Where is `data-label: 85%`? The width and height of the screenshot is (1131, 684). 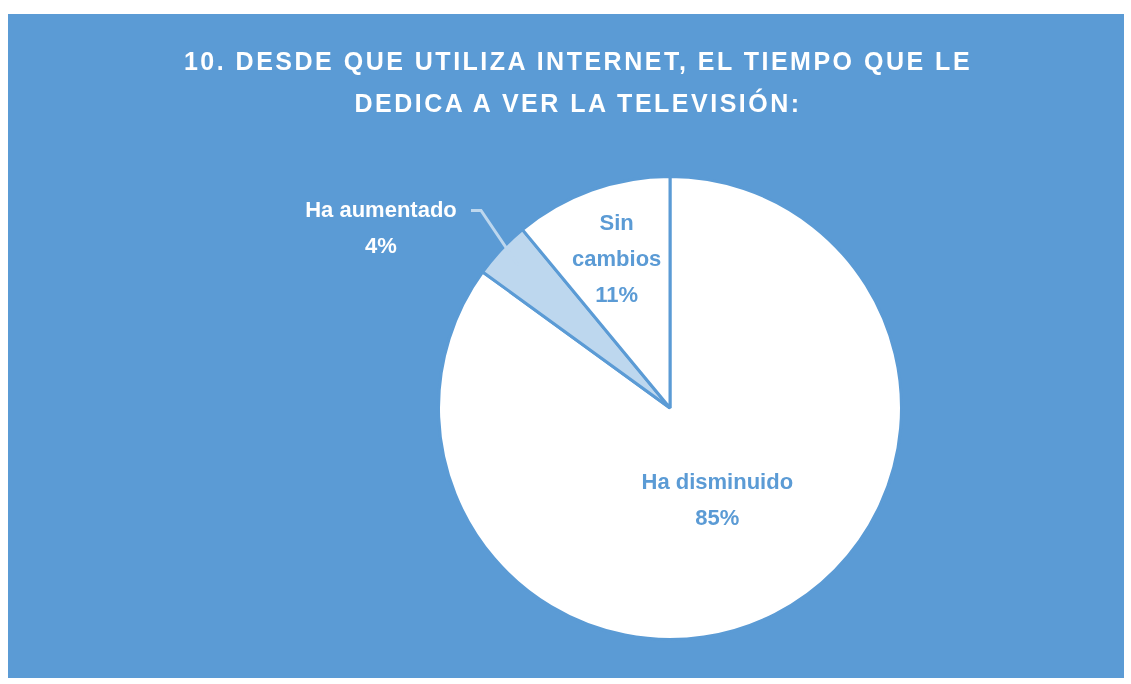
data-label: 85% is located at coordinates (717, 517).